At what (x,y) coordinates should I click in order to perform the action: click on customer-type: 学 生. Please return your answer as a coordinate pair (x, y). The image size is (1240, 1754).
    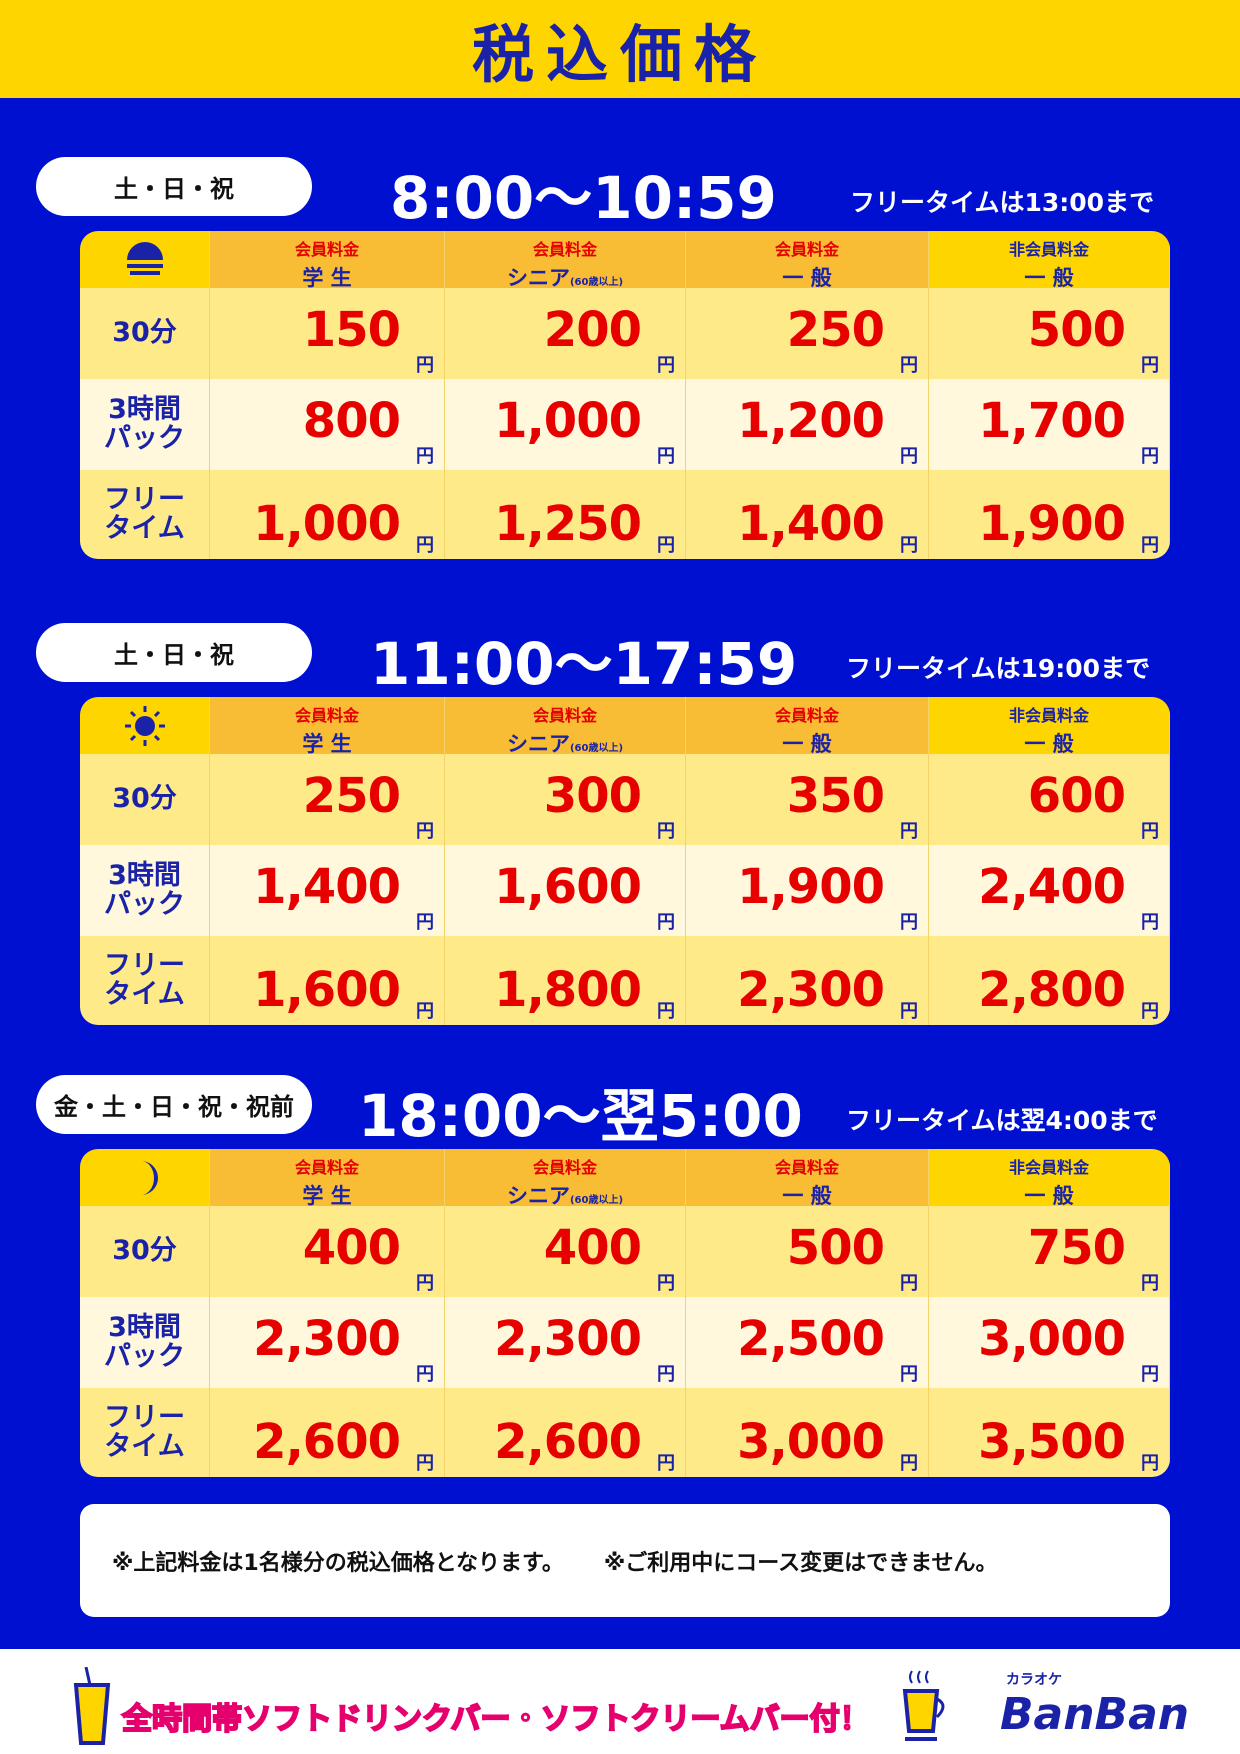
    Looking at the image, I should click on (327, 744).